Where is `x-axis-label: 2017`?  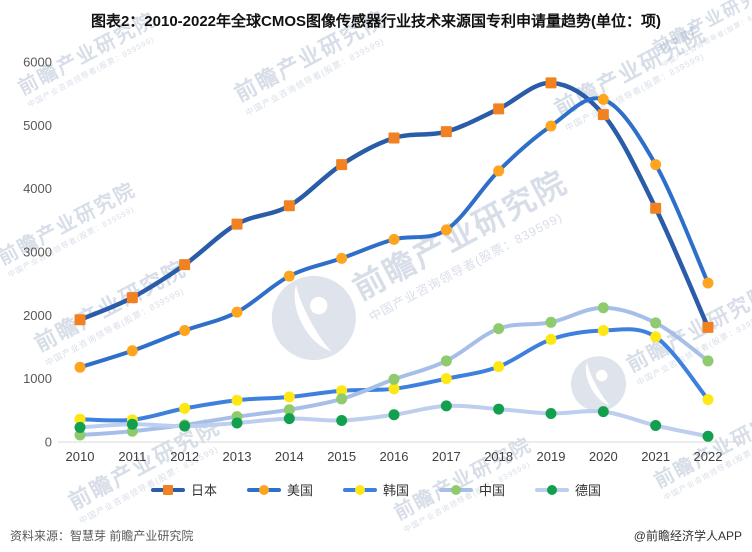 x-axis-label: 2017 is located at coordinates (446, 456).